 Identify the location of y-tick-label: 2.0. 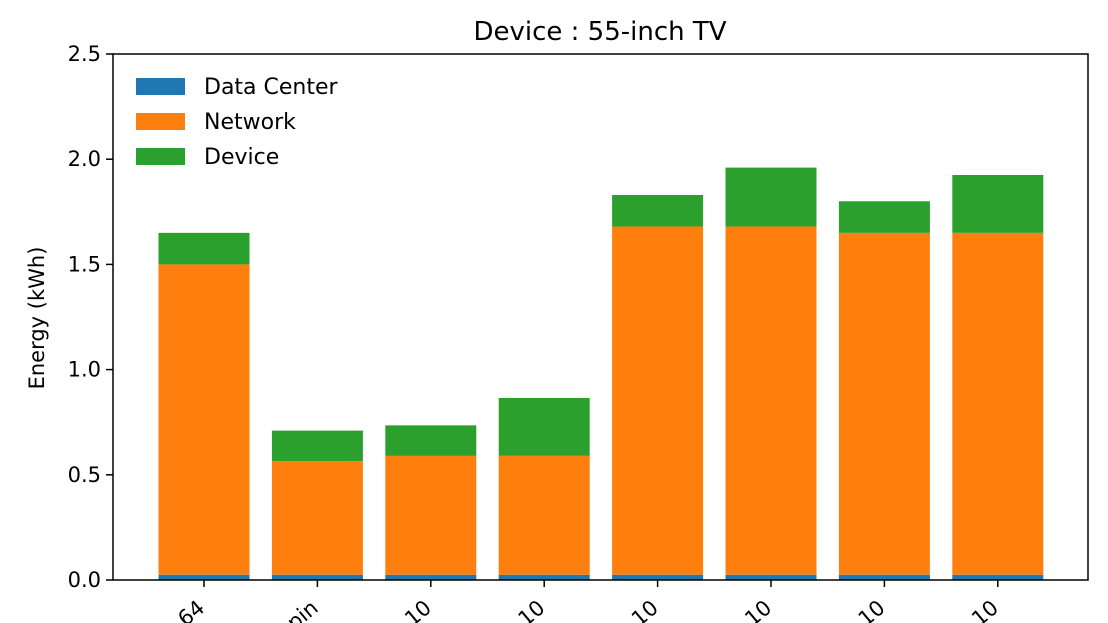
(84, 159).